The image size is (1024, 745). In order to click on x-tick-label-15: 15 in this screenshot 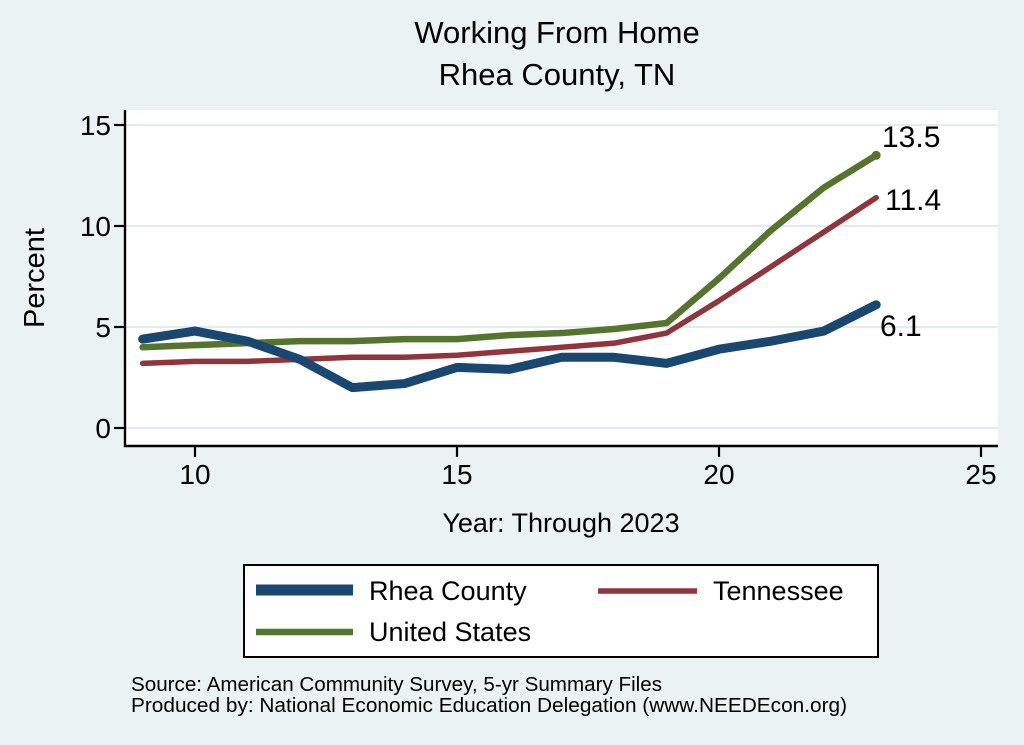, I will do `click(456, 474)`.